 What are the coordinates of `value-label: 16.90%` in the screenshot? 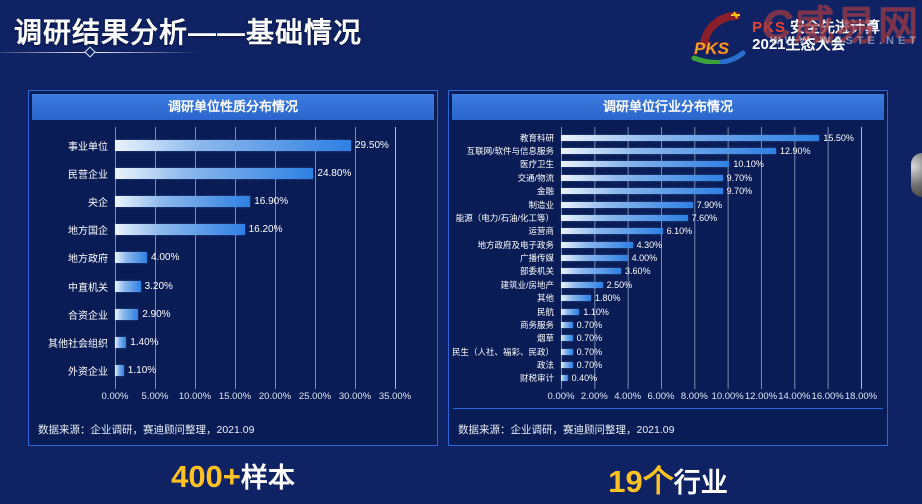 It's located at (271, 202).